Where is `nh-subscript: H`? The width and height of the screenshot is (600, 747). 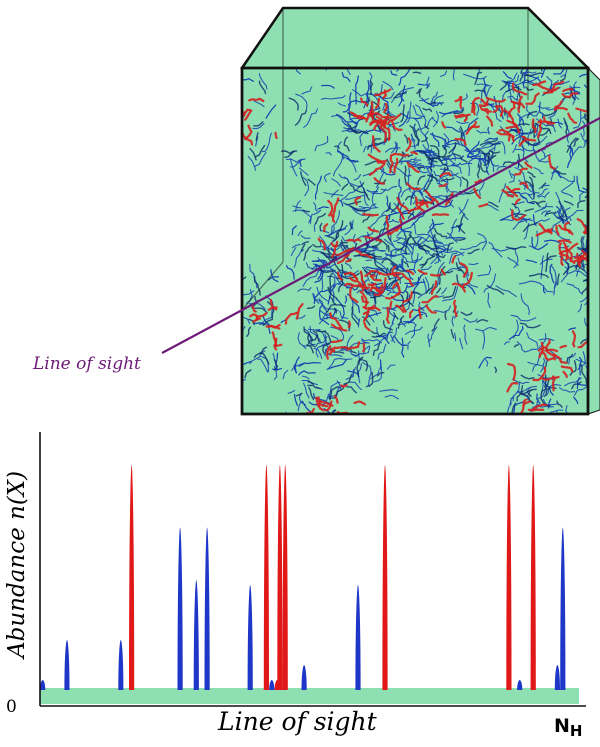
nh-subscript: H is located at coordinates (576, 731).